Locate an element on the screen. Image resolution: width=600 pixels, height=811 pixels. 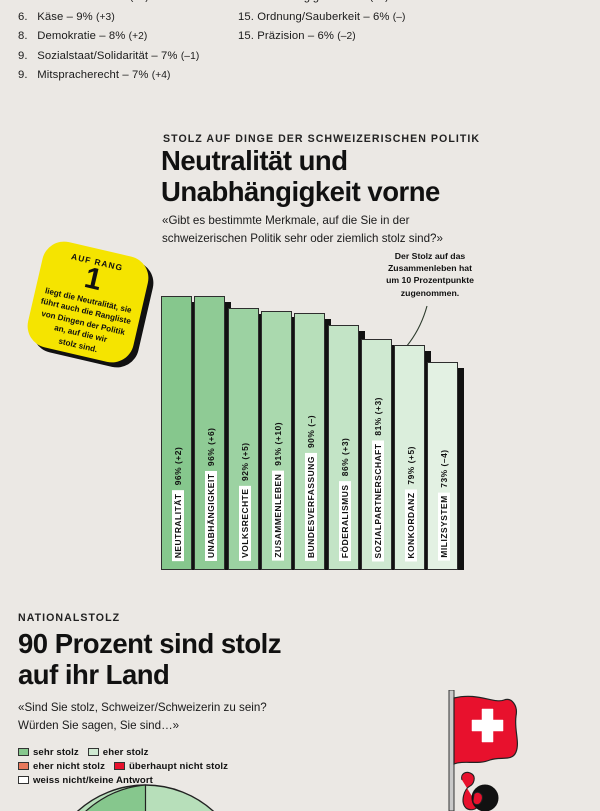
bar-category-label: VOLKSRECHTE is located at coordinates (244, 523).